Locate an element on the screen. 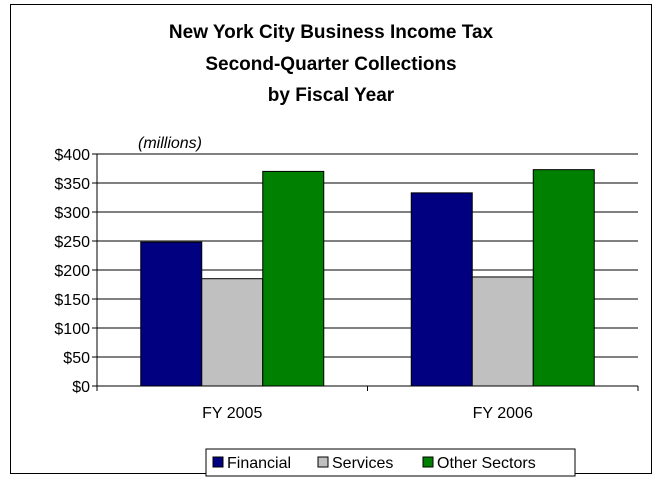 Image resolution: width=660 pixels, height=479 pixels. bar-services-fy-2005 is located at coordinates (232, 332).